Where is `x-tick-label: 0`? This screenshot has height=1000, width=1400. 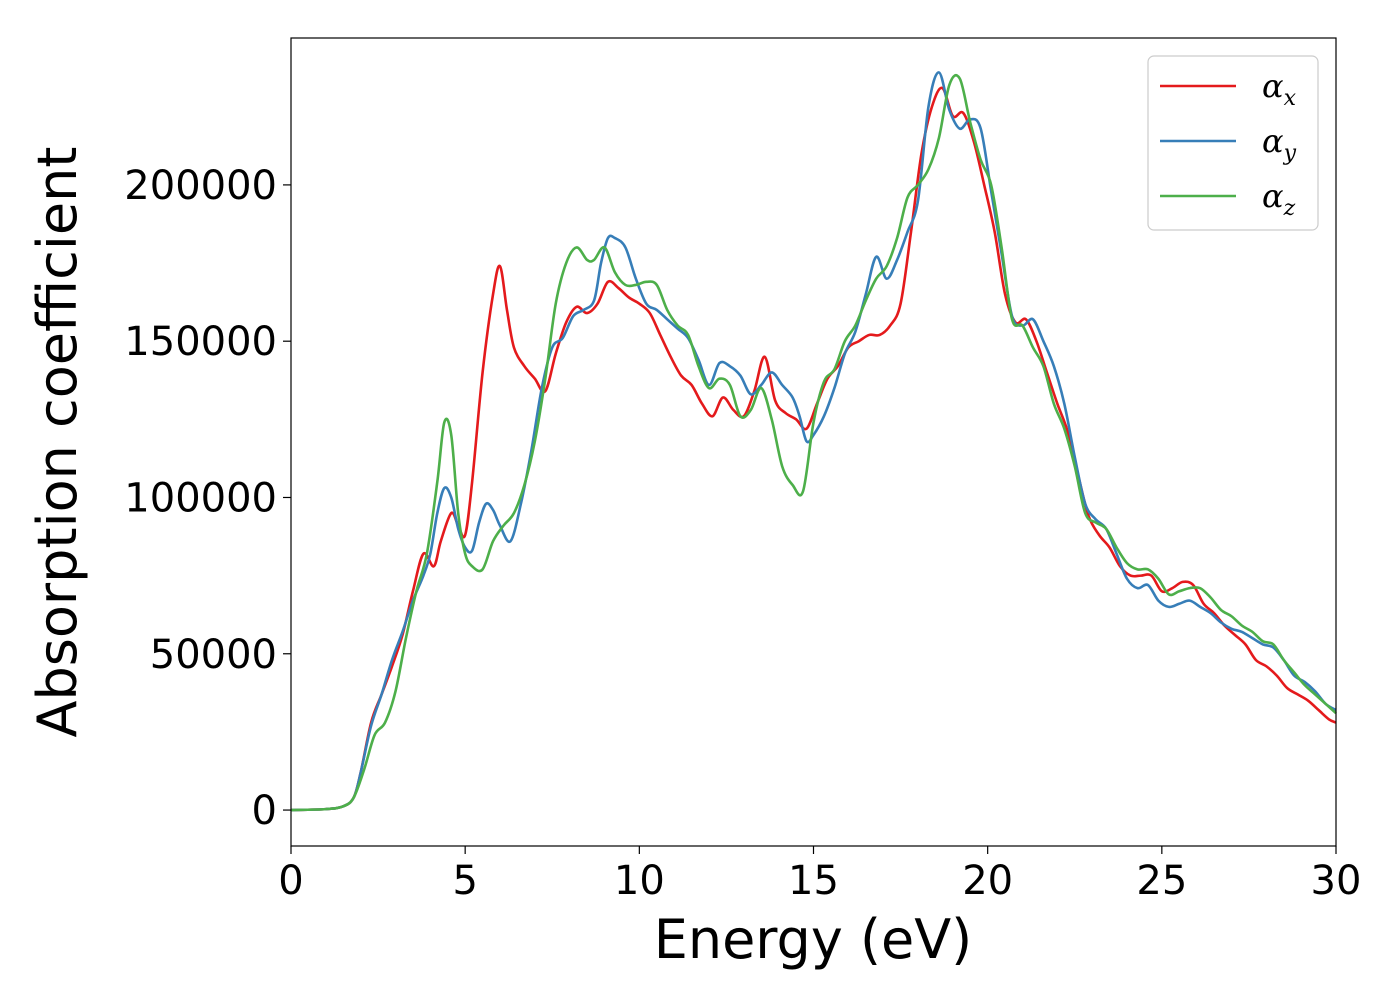 x-tick-label: 0 is located at coordinates (290, 881).